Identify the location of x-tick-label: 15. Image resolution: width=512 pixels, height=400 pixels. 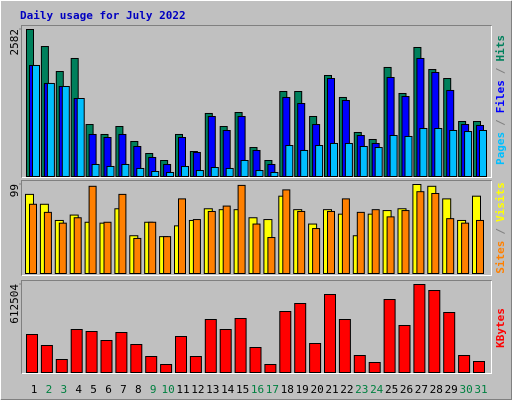
(242, 389).